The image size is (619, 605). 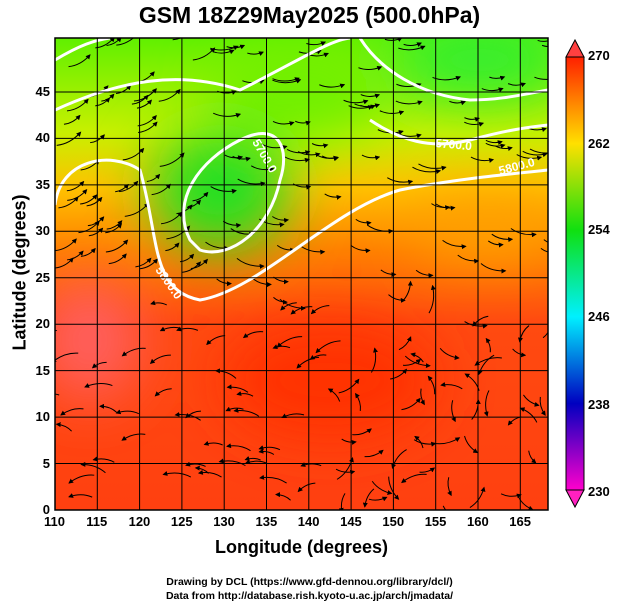 What do you see at coordinates (309, 15) in the screenshot?
I see `map-title: GSM 18Z29May2025 (500.0hPa)` at bounding box center [309, 15].